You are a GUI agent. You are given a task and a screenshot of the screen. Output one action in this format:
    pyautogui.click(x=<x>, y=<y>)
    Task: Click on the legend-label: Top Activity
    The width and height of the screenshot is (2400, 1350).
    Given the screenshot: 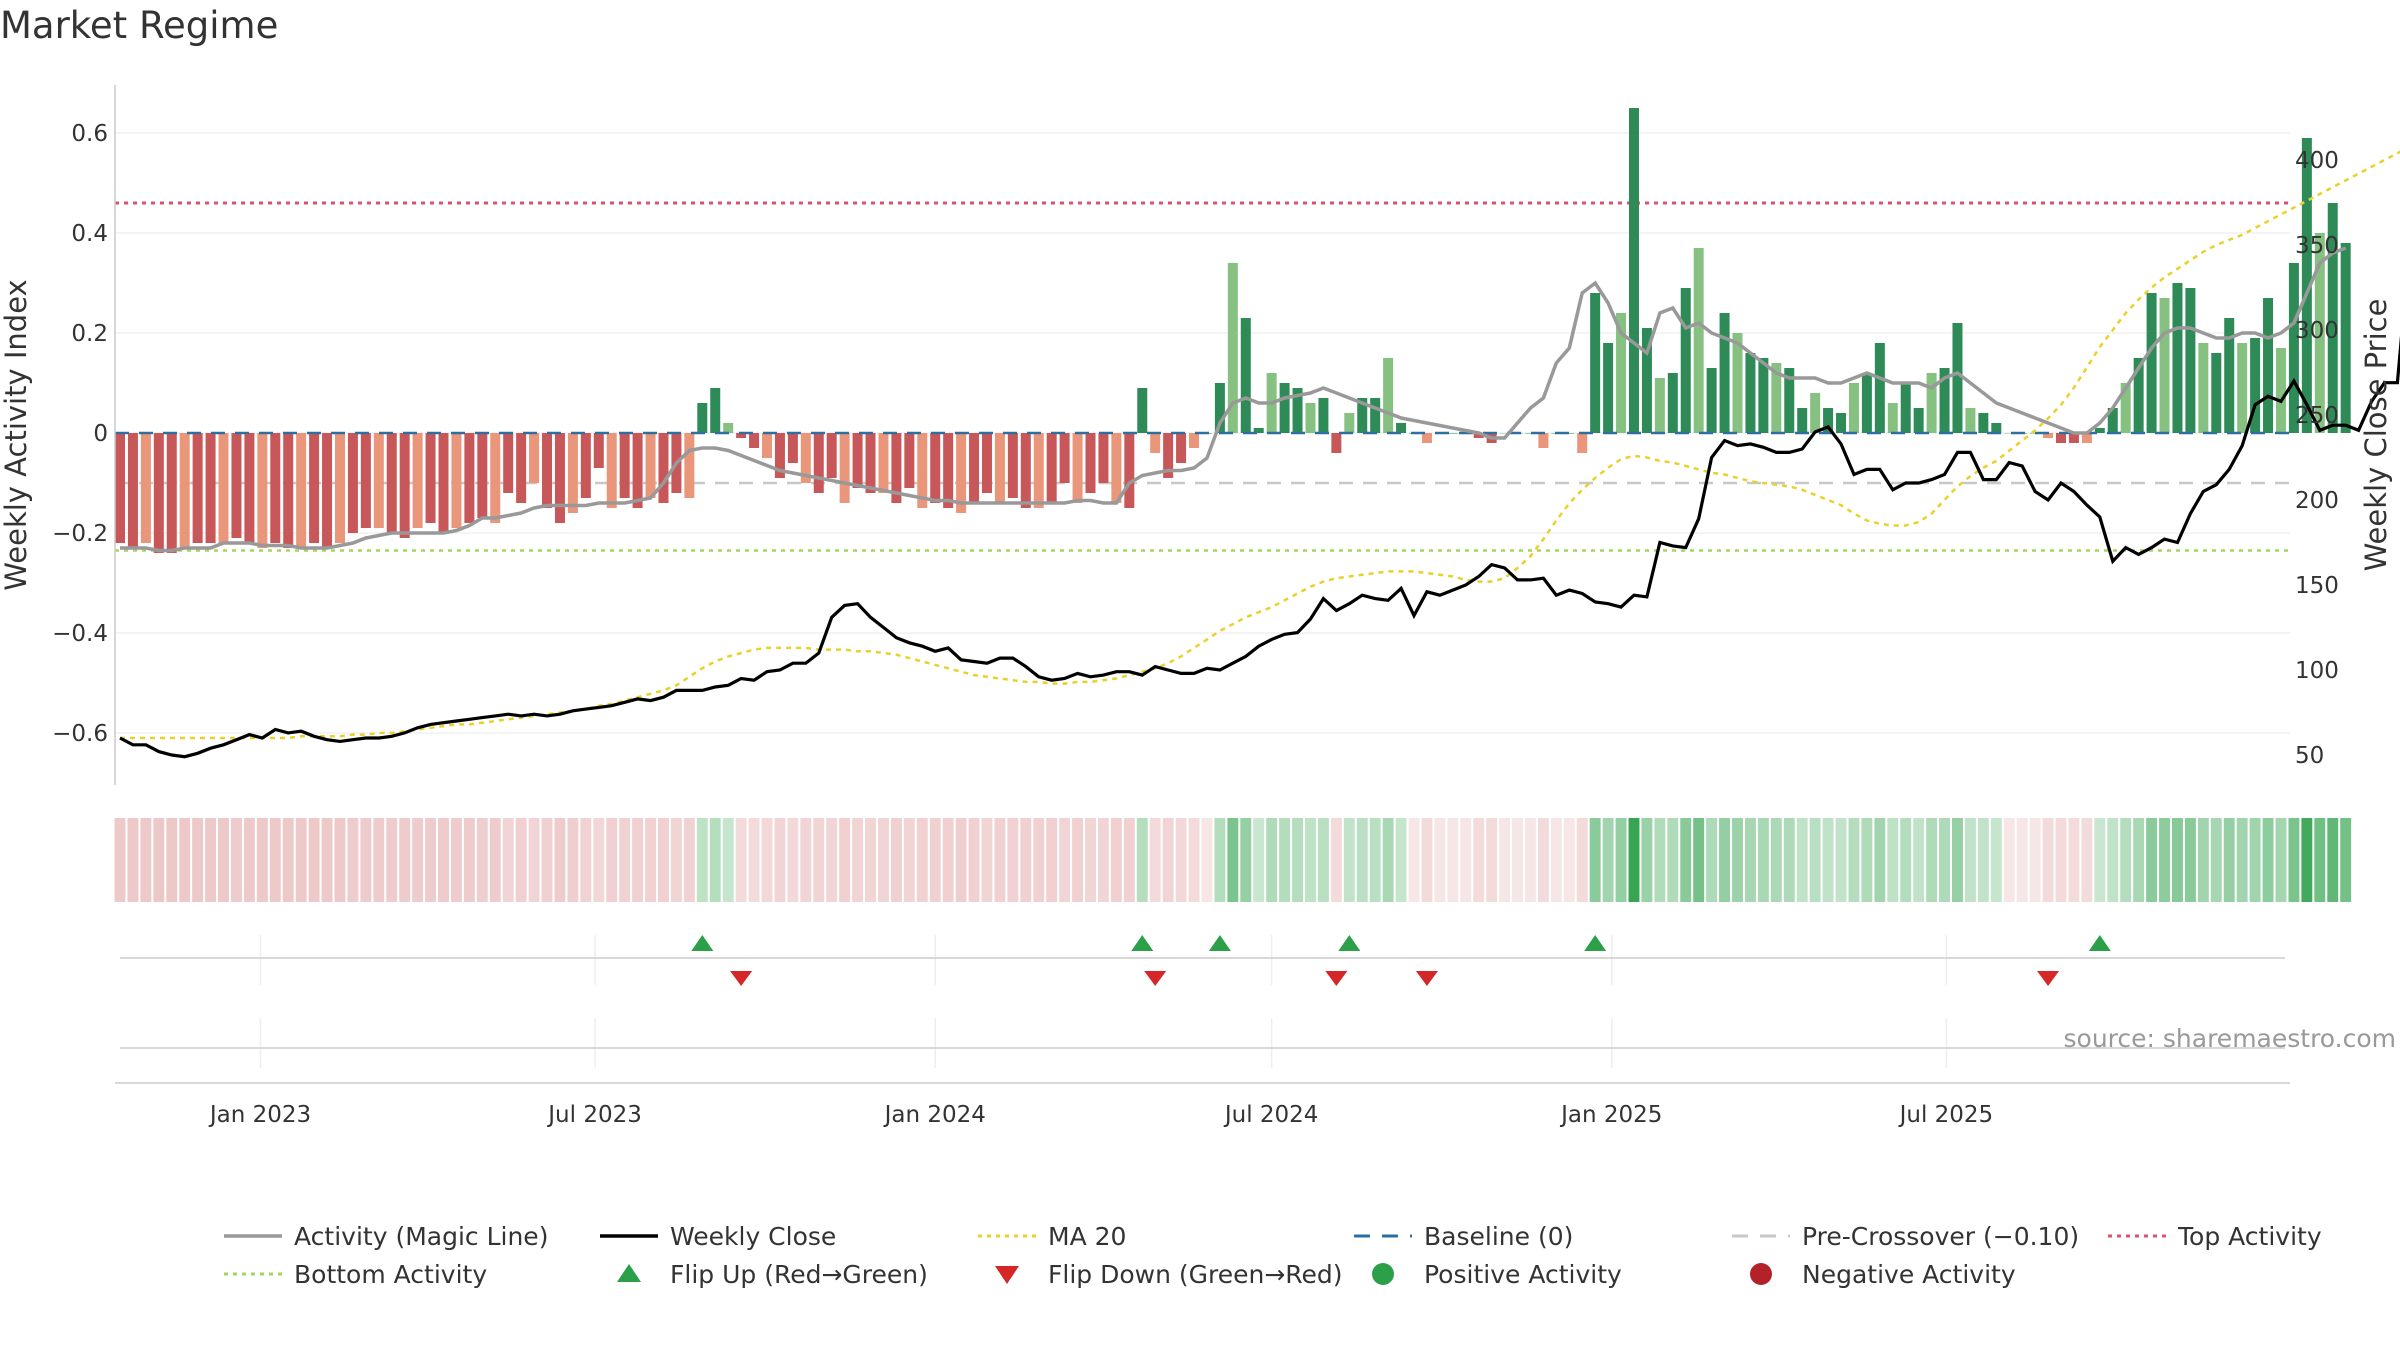 What is the action you would take?
    pyautogui.click(x=2249, y=1236)
    